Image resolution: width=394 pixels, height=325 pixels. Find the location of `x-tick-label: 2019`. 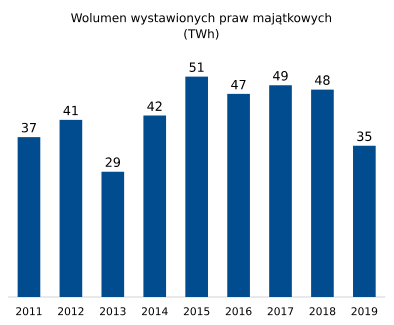

x-tick-label: 2019 is located at coordinates (365, 311).